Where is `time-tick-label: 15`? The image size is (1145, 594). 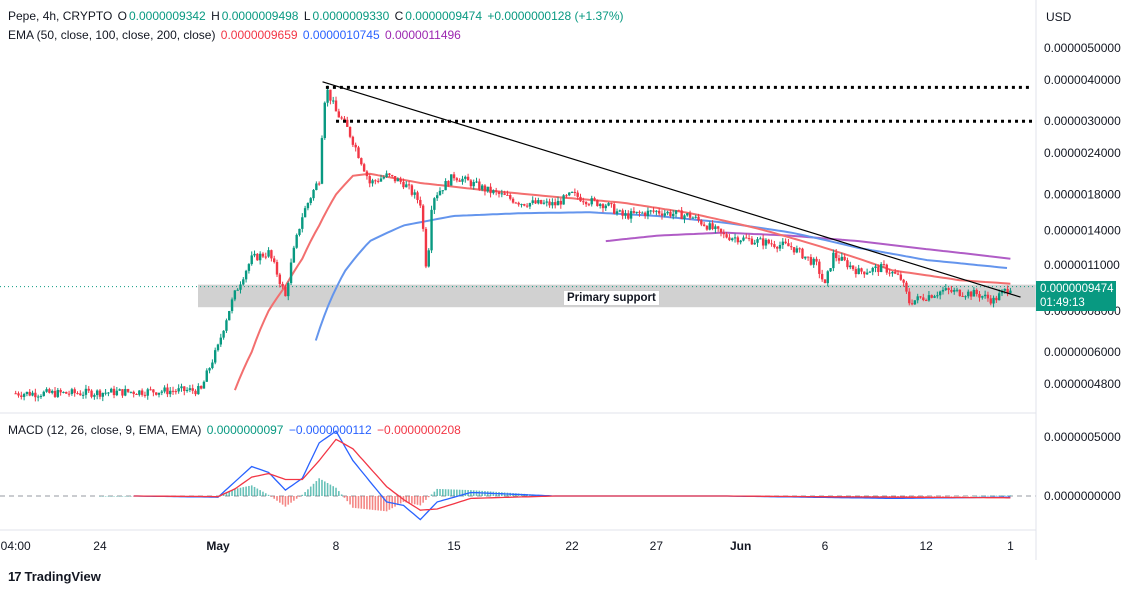
time-tick-label: 15 is located at coordinates (454, 546).